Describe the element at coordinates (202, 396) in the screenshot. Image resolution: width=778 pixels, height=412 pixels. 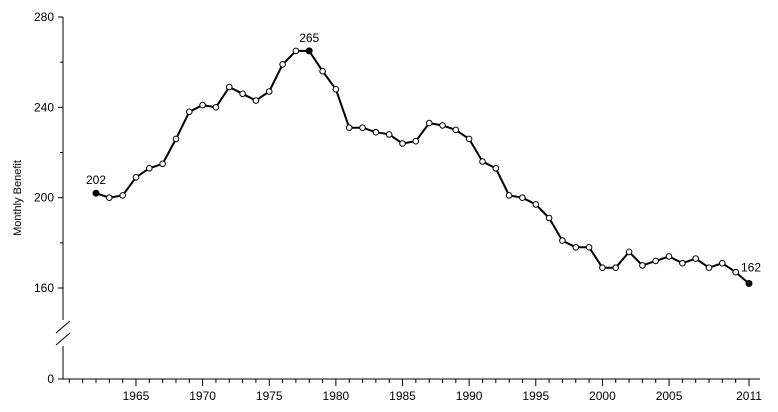
I see `x-tick-label-1970: 1970` at that location.